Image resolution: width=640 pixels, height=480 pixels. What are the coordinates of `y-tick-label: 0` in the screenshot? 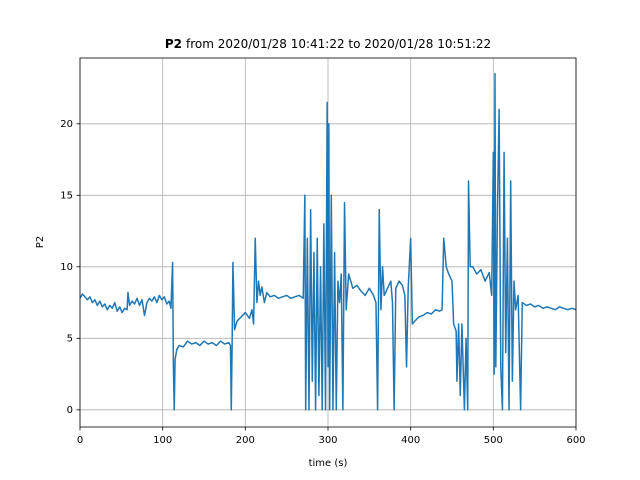 It's located at (70, 410).